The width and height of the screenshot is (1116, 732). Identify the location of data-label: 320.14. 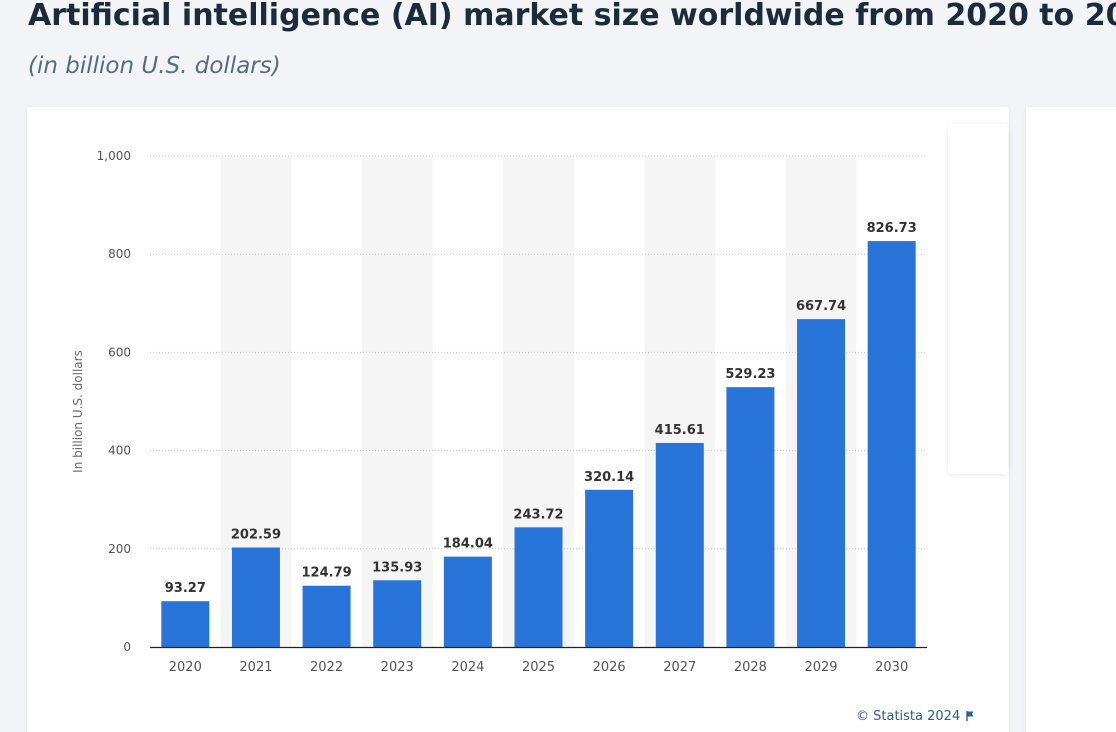
(609, 477).